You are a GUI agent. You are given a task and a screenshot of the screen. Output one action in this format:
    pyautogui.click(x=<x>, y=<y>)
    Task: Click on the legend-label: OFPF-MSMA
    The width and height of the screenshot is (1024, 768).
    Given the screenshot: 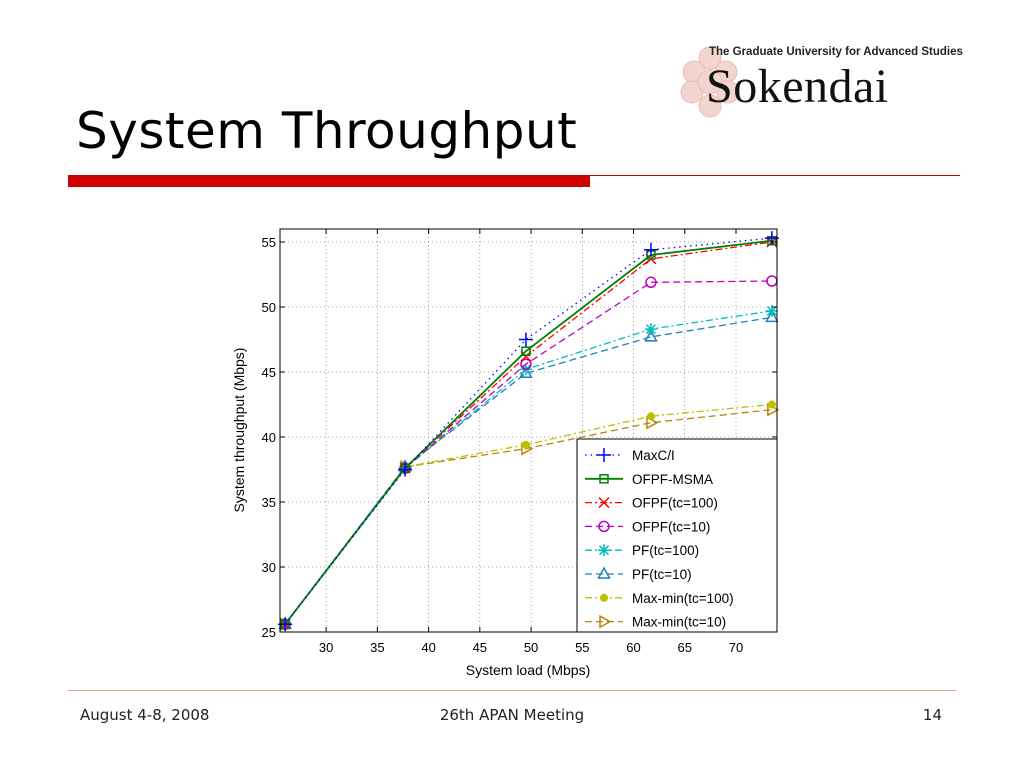 What is the action you would take?
    pyautogui.click(x=672, y=479)
    